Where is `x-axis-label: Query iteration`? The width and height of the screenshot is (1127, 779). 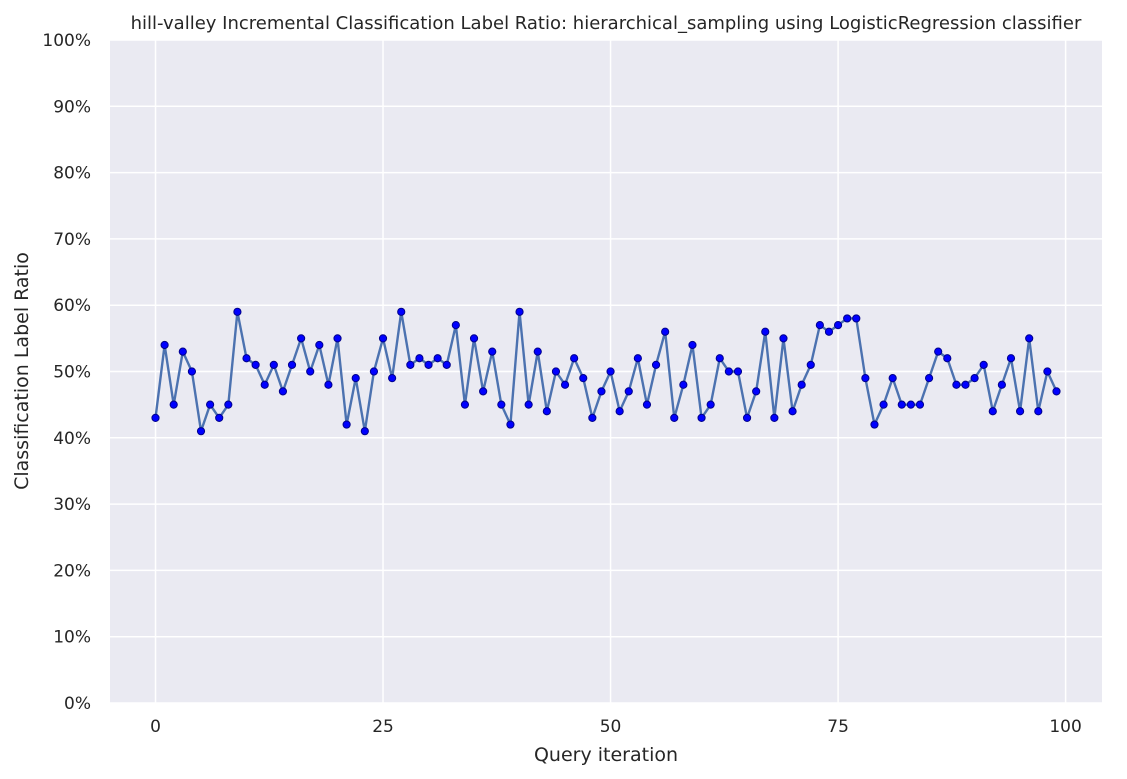
x-axis-label: Query iteration is located at coordinates (606, 755).